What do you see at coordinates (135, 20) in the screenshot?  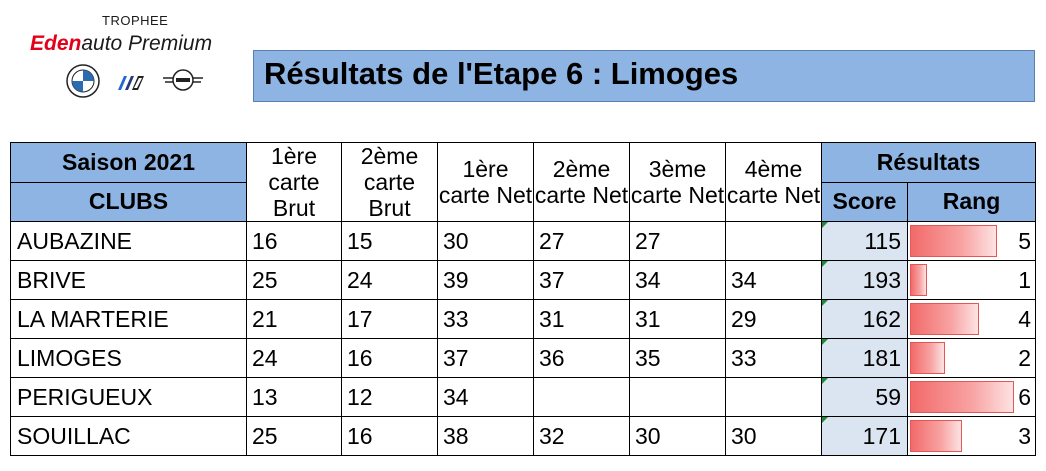 I see `logo-trophee-text: TROPHEE` at bounding box center [135, 20].